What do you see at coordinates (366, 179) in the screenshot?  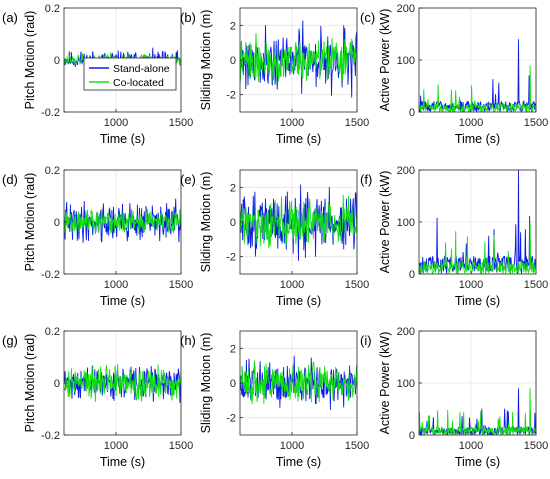 I see `panel-label: (f)` at bounding box center [366, 179].